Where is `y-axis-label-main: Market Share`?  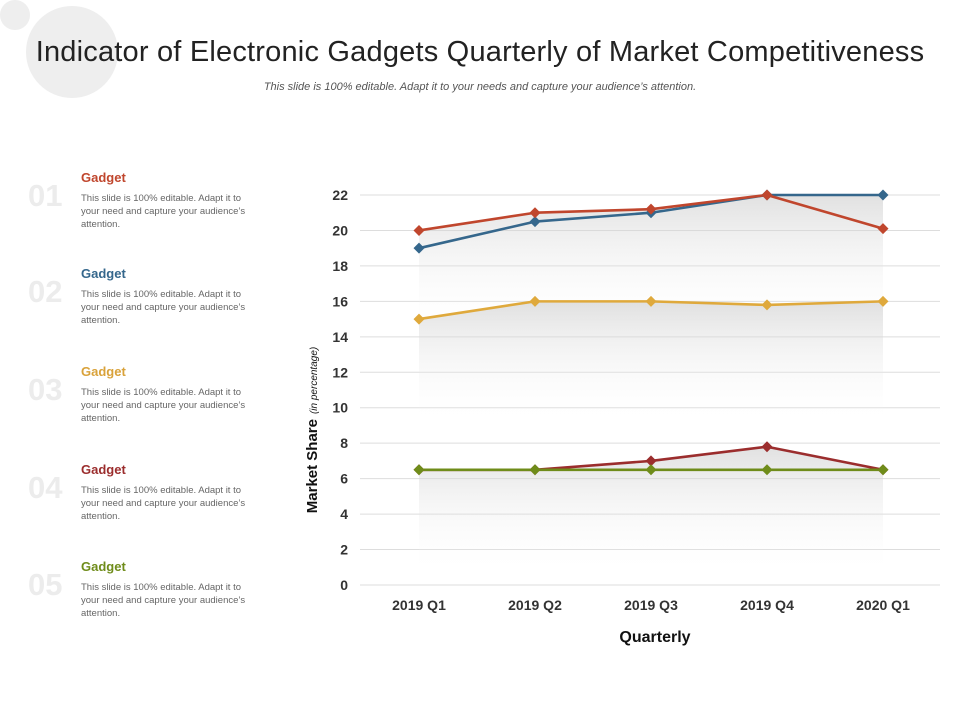
y-axis-label-main: Market Share is located at coordinates (312, 466).